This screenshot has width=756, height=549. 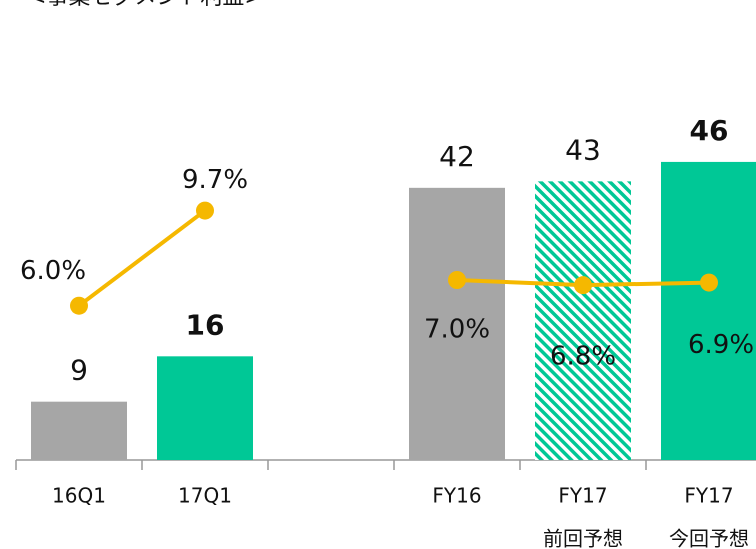 What do you see at coordinates (53, 271) in the screenshot?
I see `line-value-label: 6.0%` at bounding box center [53, 271].